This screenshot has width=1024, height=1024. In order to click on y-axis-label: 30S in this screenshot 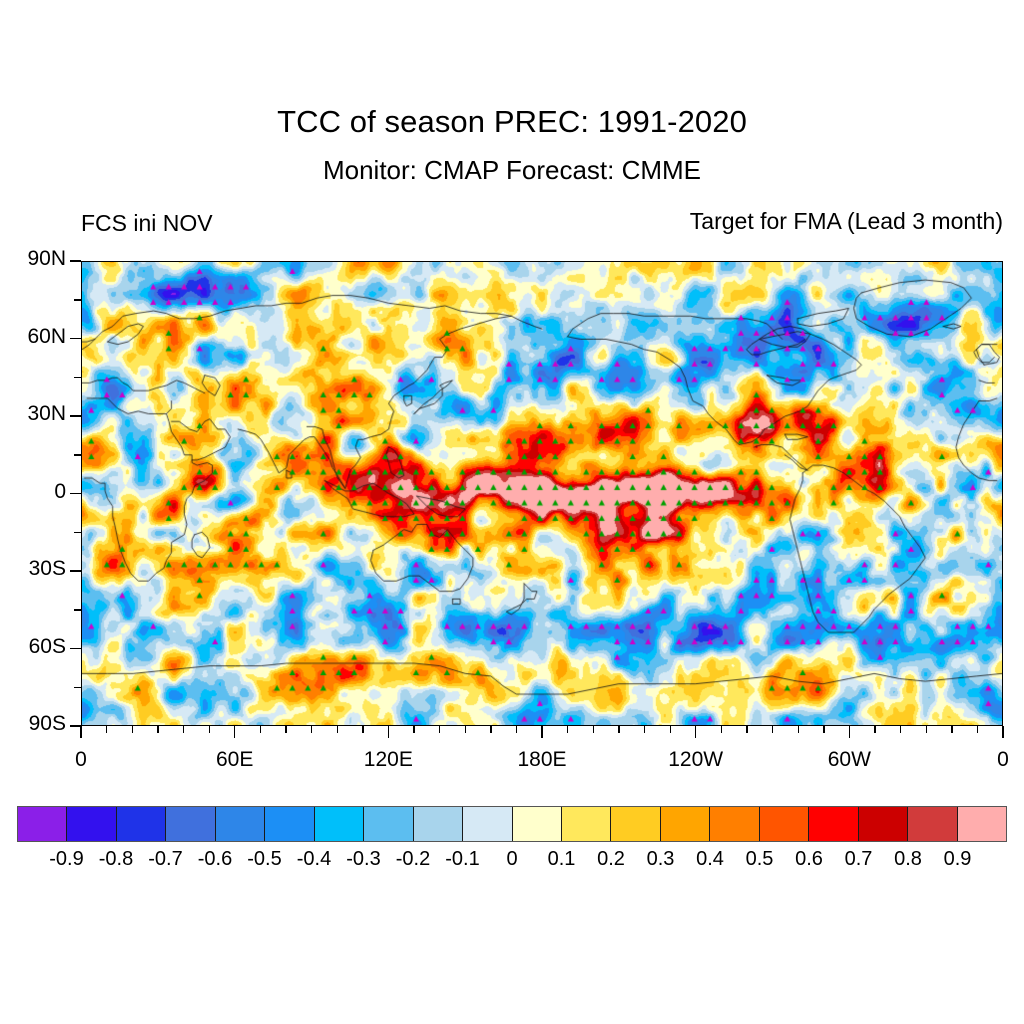, I will do `click(47, 568)`.